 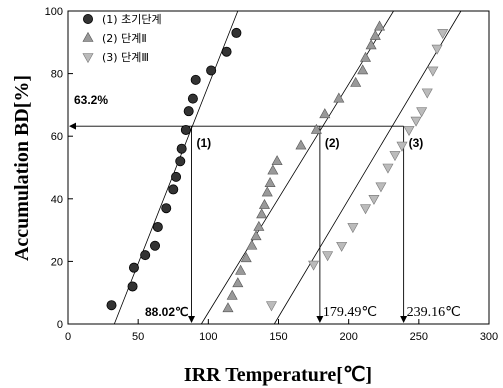 What do you see at coordinates (125, 57) in the screenshot?
I see `legend-label-3: (3) 단계Ⅲ` at bounding box center [125, 57].